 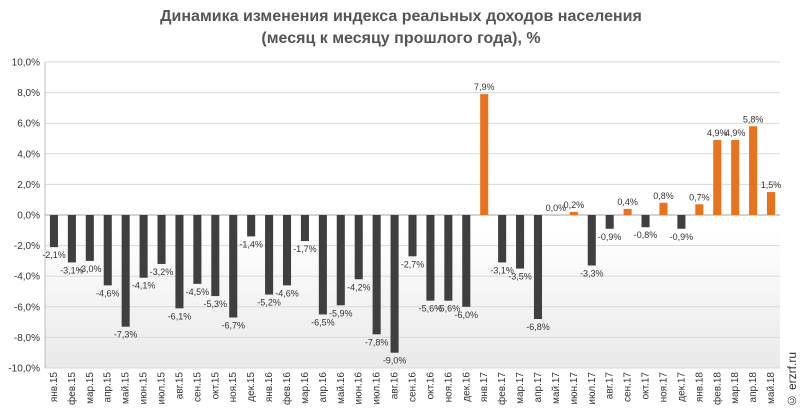 I want to click on x-tick-label: янв.16, so click(x=269, y=387).